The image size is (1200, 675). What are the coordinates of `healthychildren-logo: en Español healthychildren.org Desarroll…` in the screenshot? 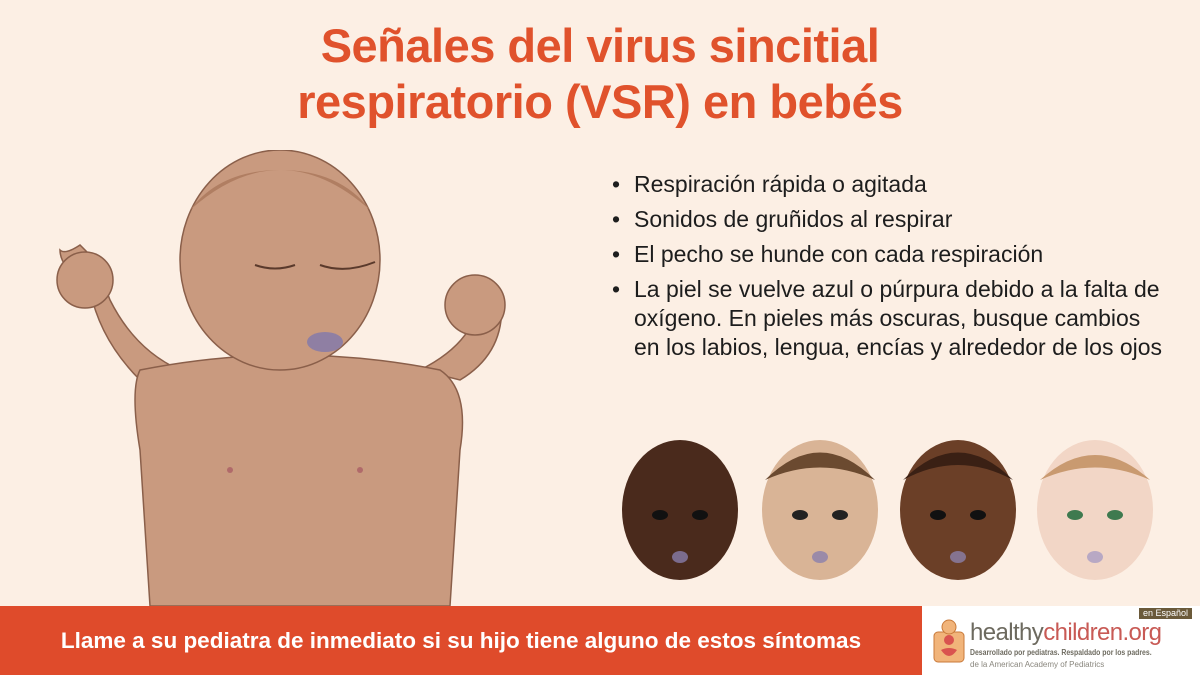 It's located at (1061, 640).